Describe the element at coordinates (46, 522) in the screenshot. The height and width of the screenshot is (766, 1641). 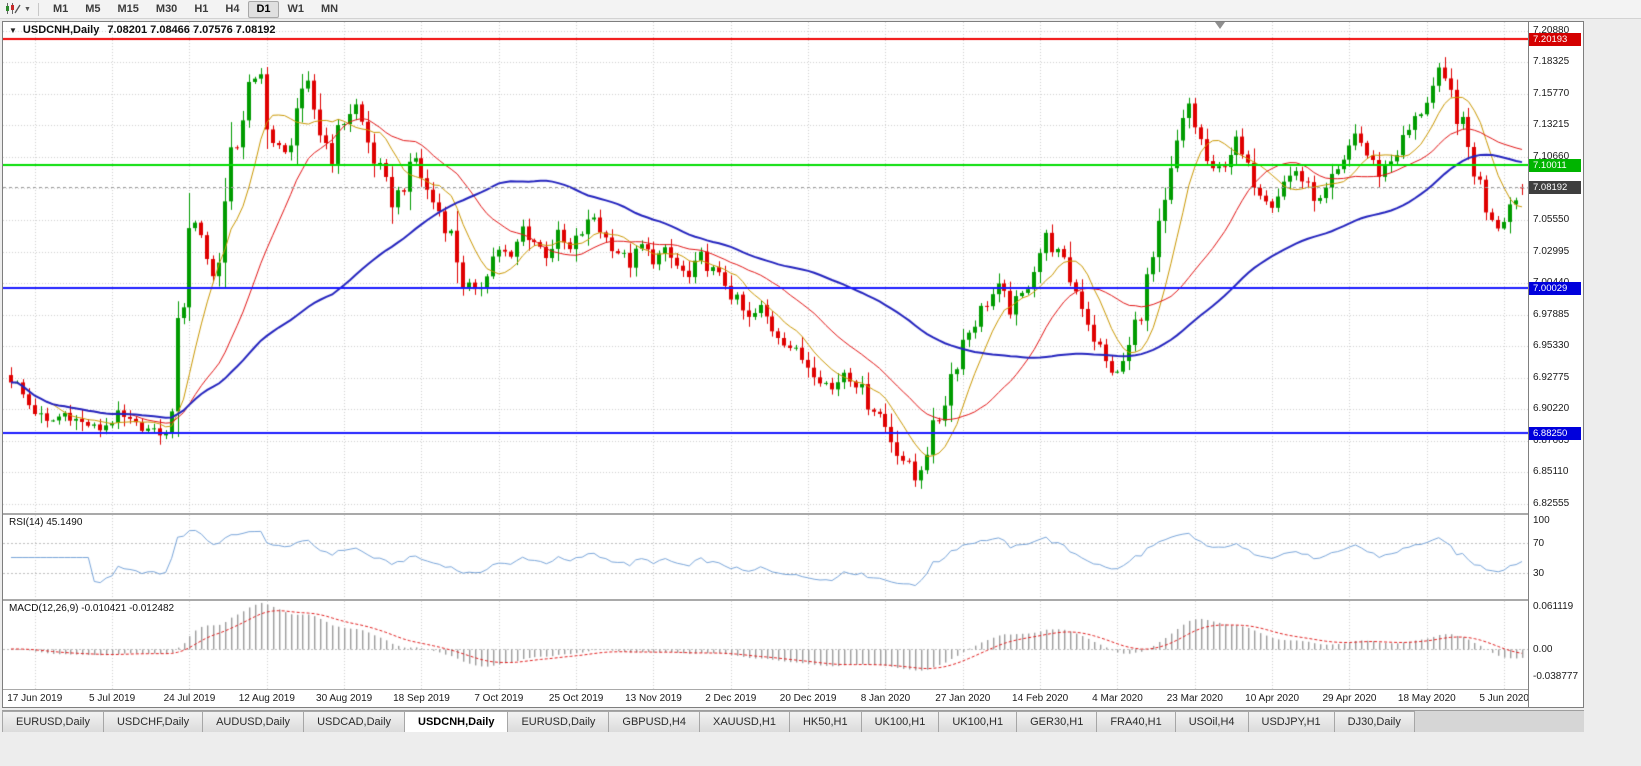
I see `rsi-label: RSI(14) 45.1490` at that location.